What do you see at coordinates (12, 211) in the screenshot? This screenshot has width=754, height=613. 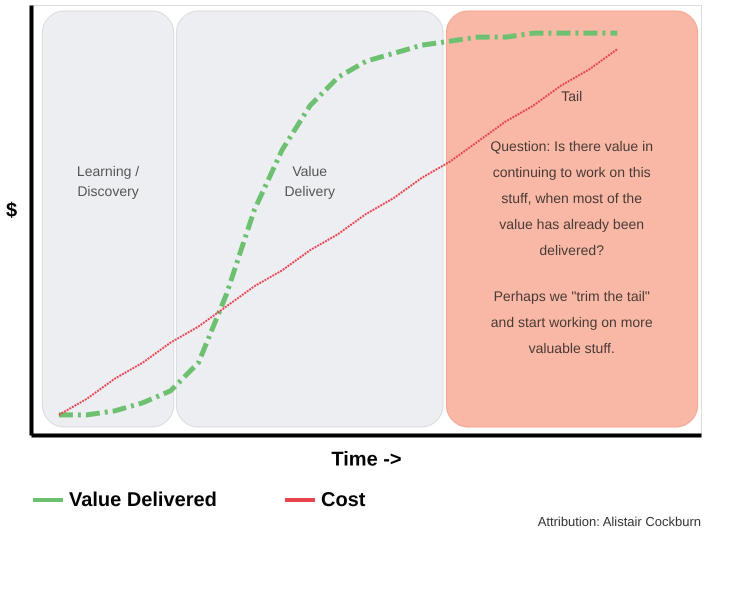 I see `y-axis-title: $` at bounding box center [12, 211].